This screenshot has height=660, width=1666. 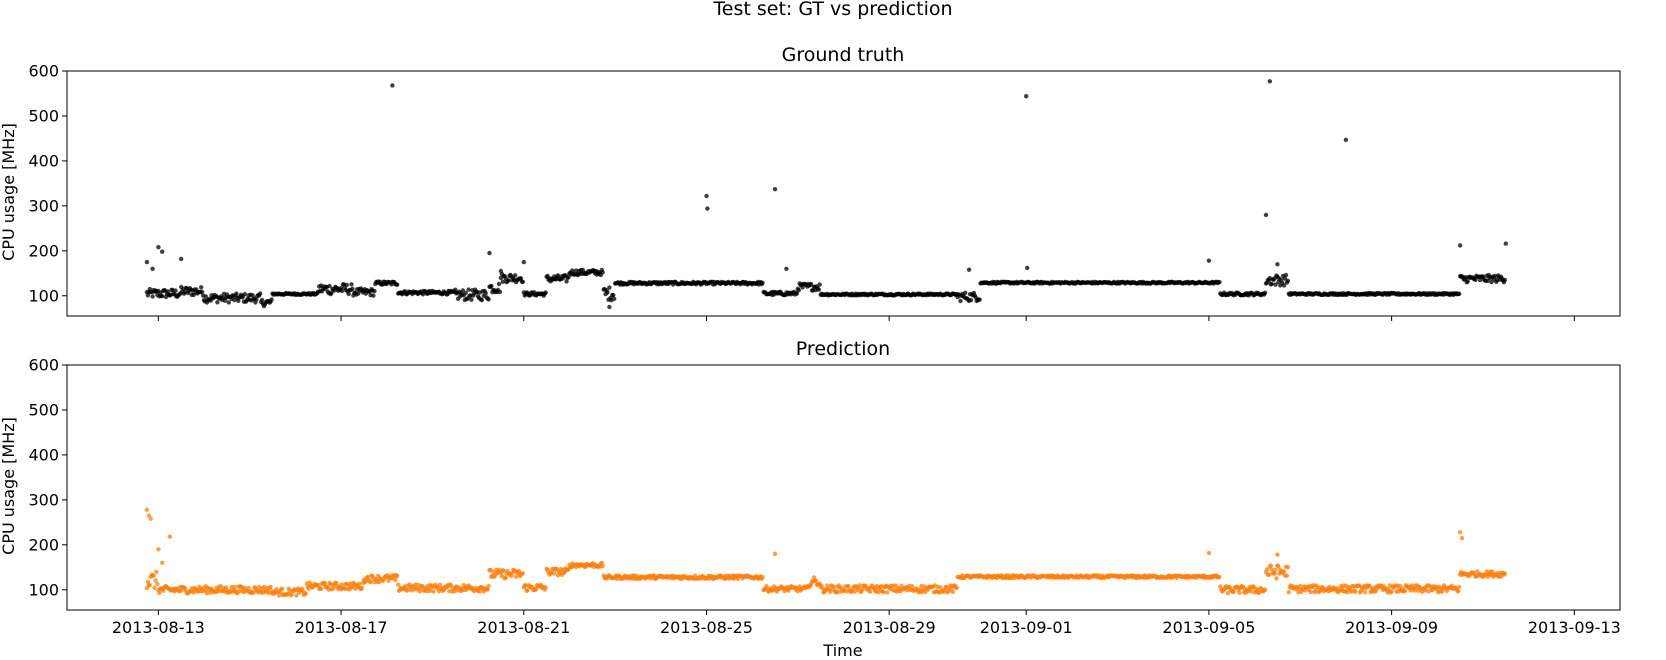 What do you see at coordinates (43, 250) in the screenshot?
I see `y-tick-label: 200` at bounding box center [43, 250].